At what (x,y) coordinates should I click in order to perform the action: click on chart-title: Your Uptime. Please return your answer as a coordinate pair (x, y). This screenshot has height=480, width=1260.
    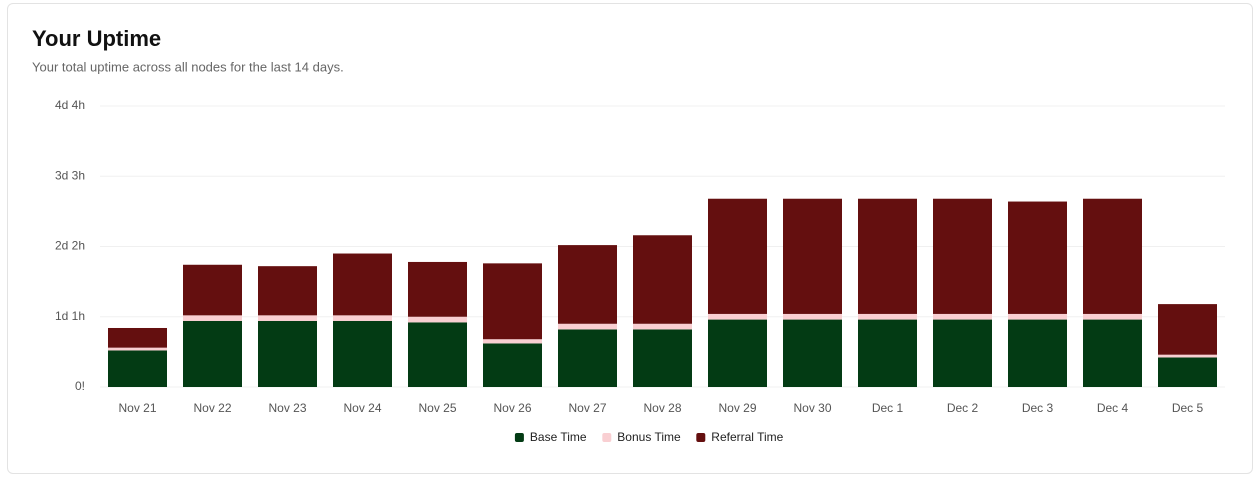
    Looking at the image, I should click on (96, 38).